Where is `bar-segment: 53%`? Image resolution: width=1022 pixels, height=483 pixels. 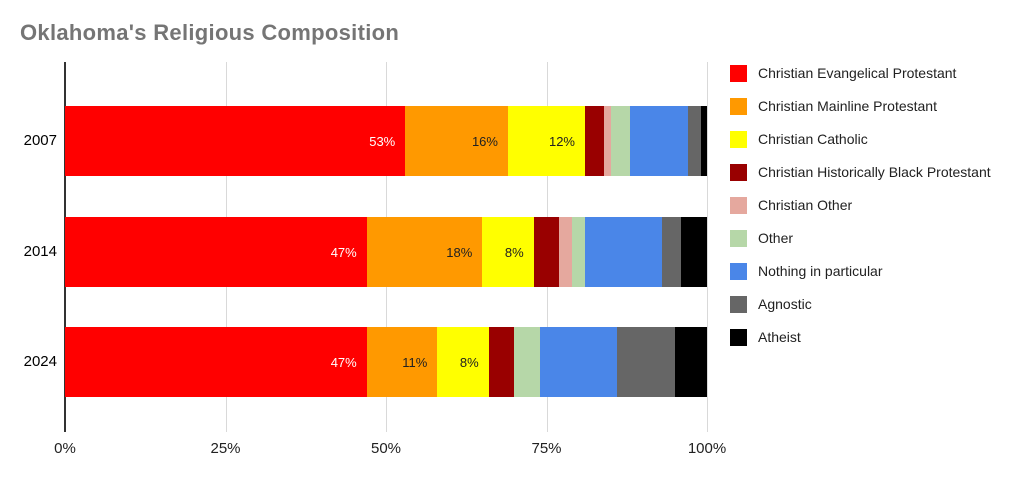 bar-segment: 53% is located at coordinates (235, 141).